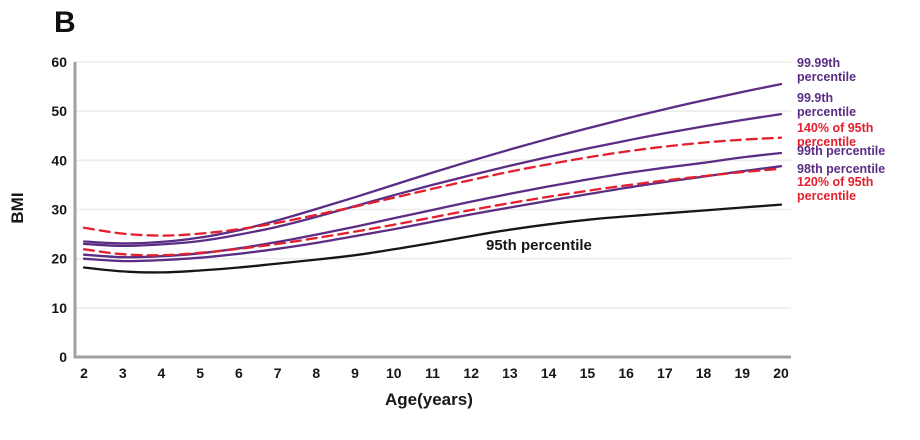 Image resolution: width=920 pixels, height=440 pixels. I want to click on panel-label: B, so click(65, 22).